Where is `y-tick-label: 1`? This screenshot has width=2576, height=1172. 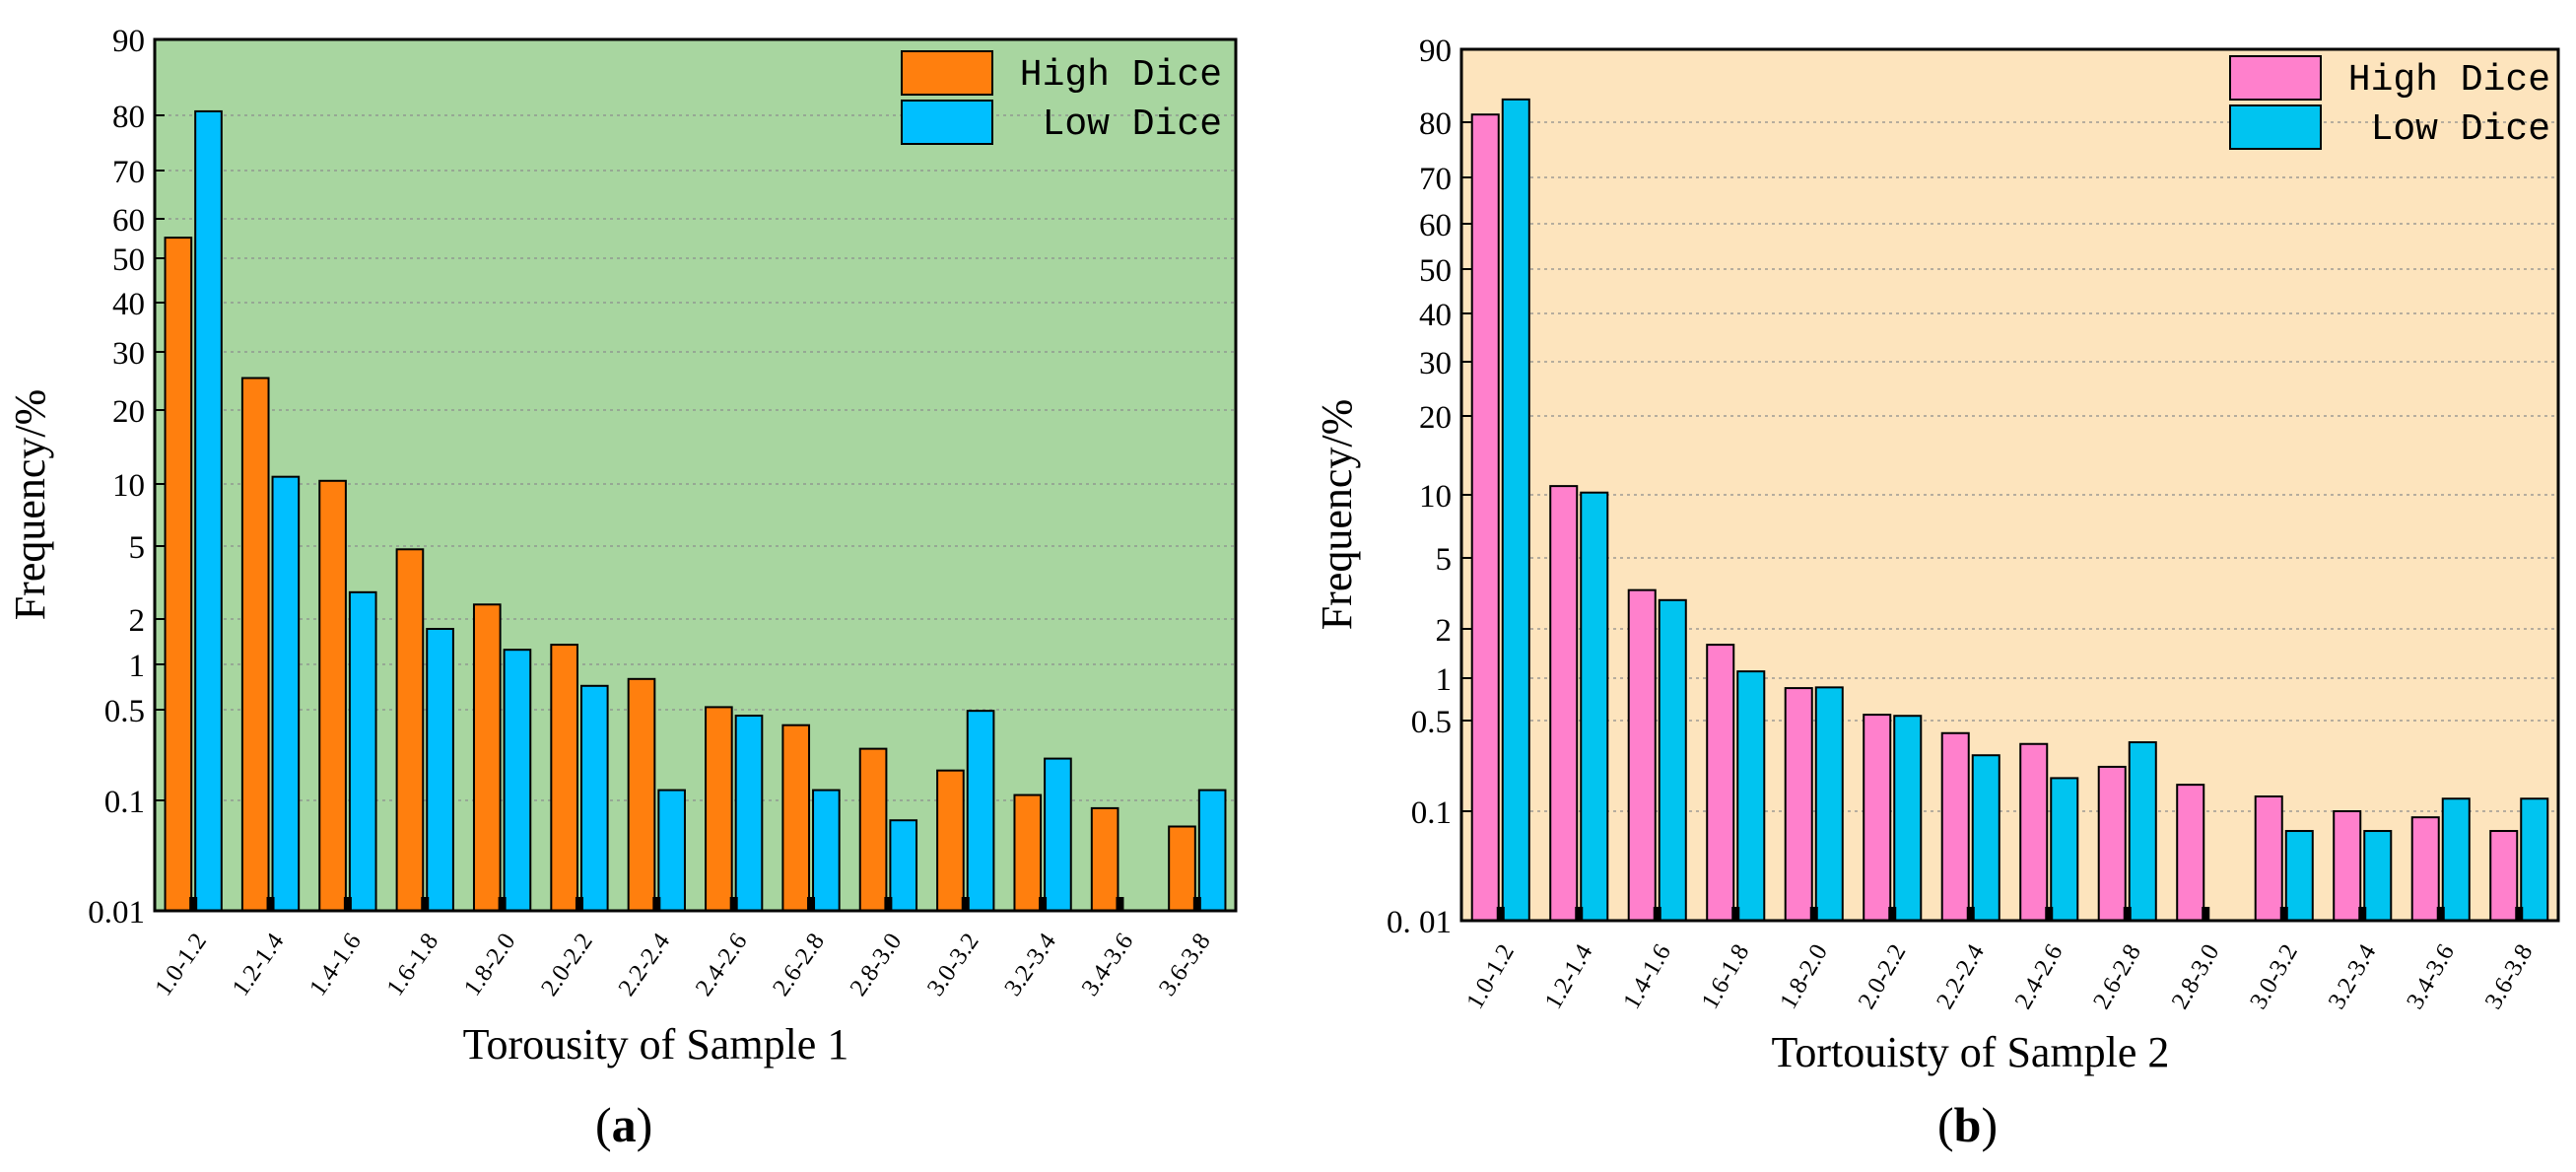 y-tick-label: 1 is located at coordinates (137, 667).